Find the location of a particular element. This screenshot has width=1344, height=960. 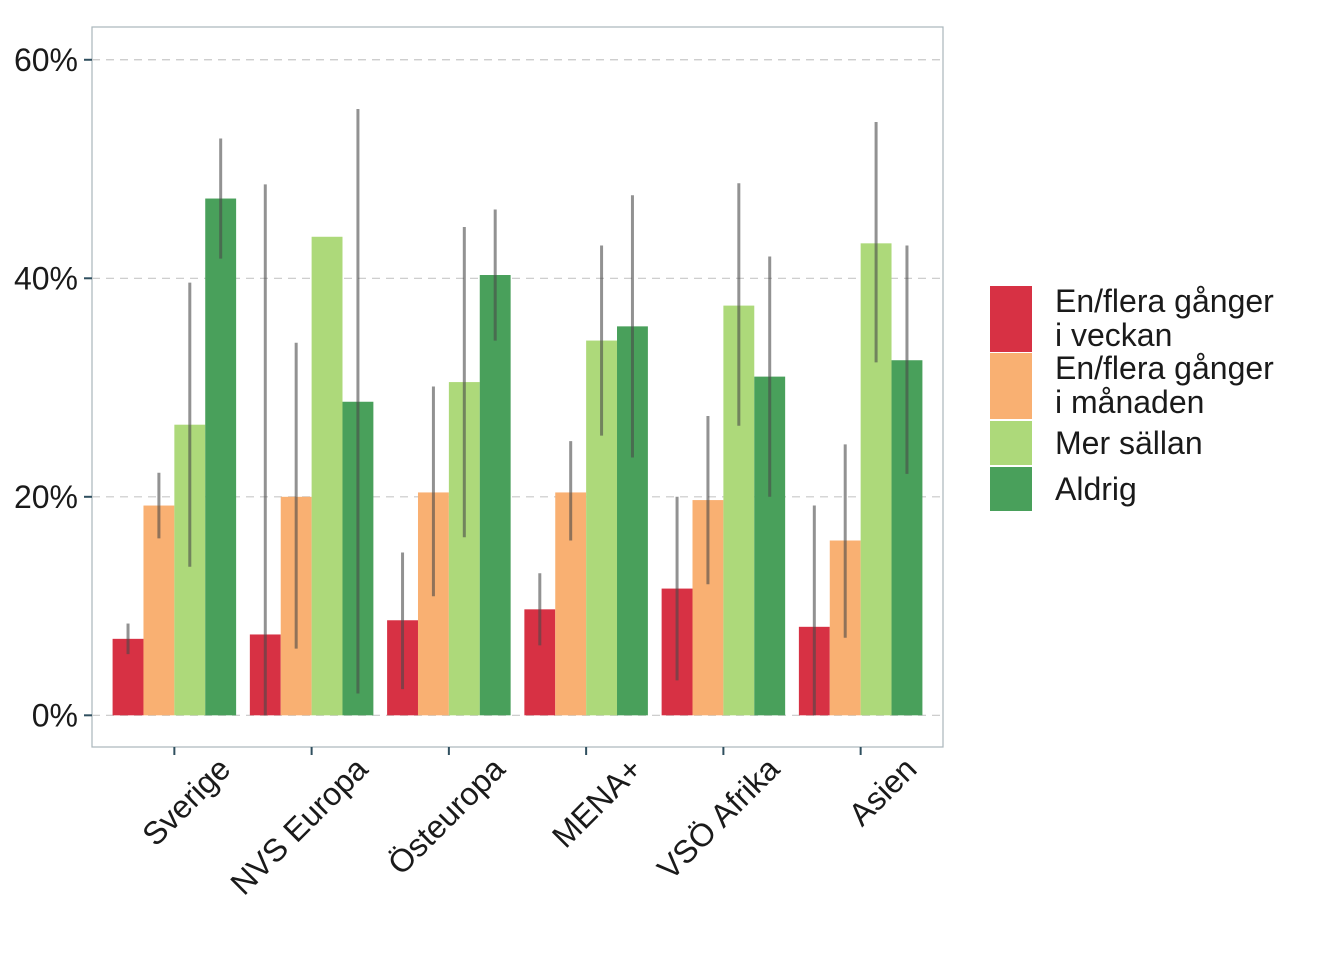

y-tick-label: 0% is located at coordinates (55, 715).